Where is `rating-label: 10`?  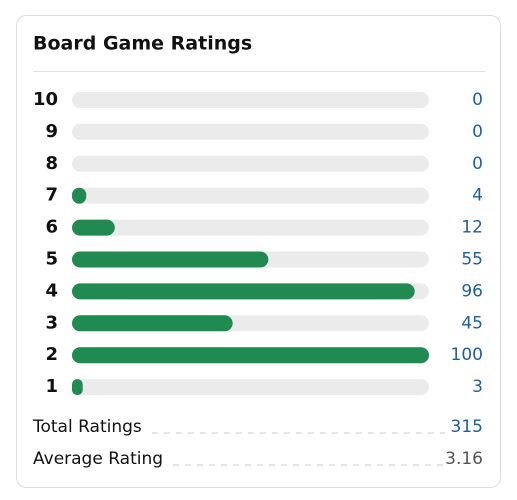
rating-label: 10 is located at coordinates (45, 99).